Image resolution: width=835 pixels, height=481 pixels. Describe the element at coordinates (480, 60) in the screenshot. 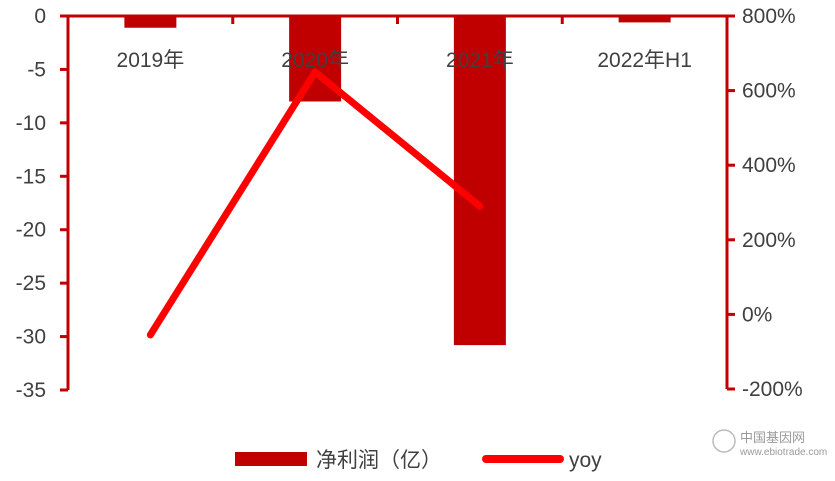

I see `category-label: 2021年` at that location.